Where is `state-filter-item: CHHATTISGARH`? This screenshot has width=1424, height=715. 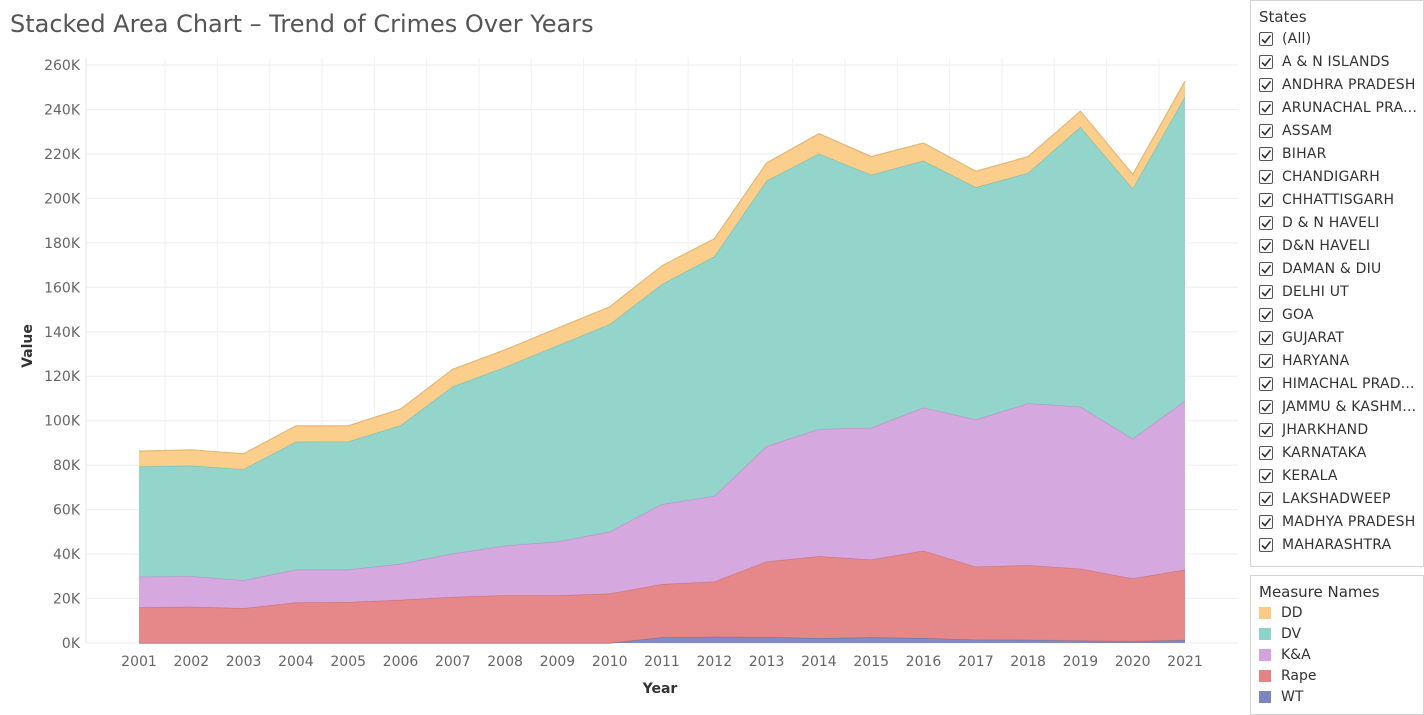
state-filter-item: CHHATTISGARH is located at coordinates (1337, 199).